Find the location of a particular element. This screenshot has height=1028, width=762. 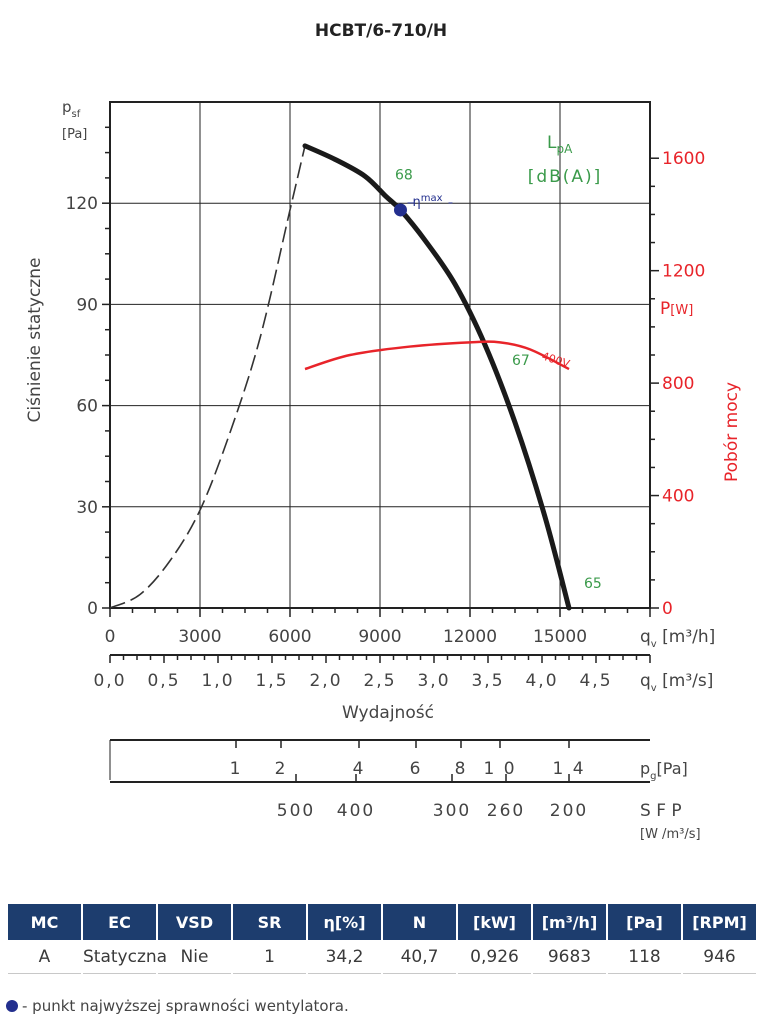

lpa-label: 67 is located at coordinates (521, 361).